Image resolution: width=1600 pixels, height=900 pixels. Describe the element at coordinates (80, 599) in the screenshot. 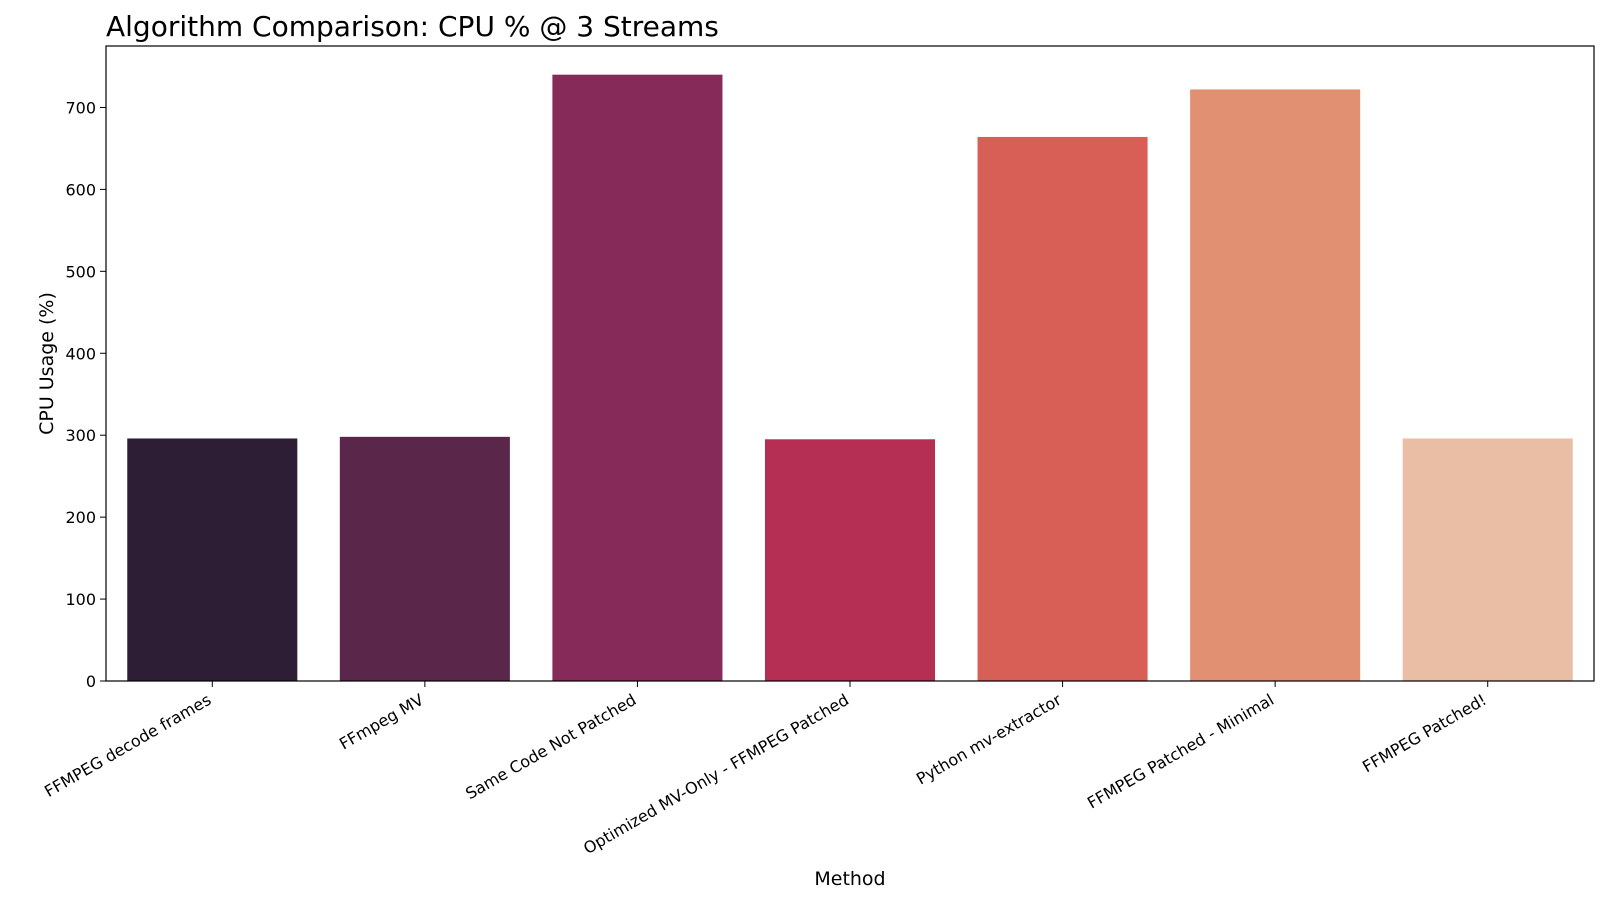

I see `y-tick-label-100: 100` at that location.